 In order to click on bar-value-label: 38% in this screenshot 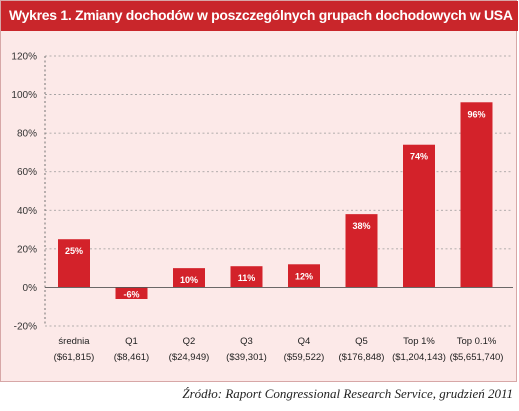, I will do `click(361, 226)`.